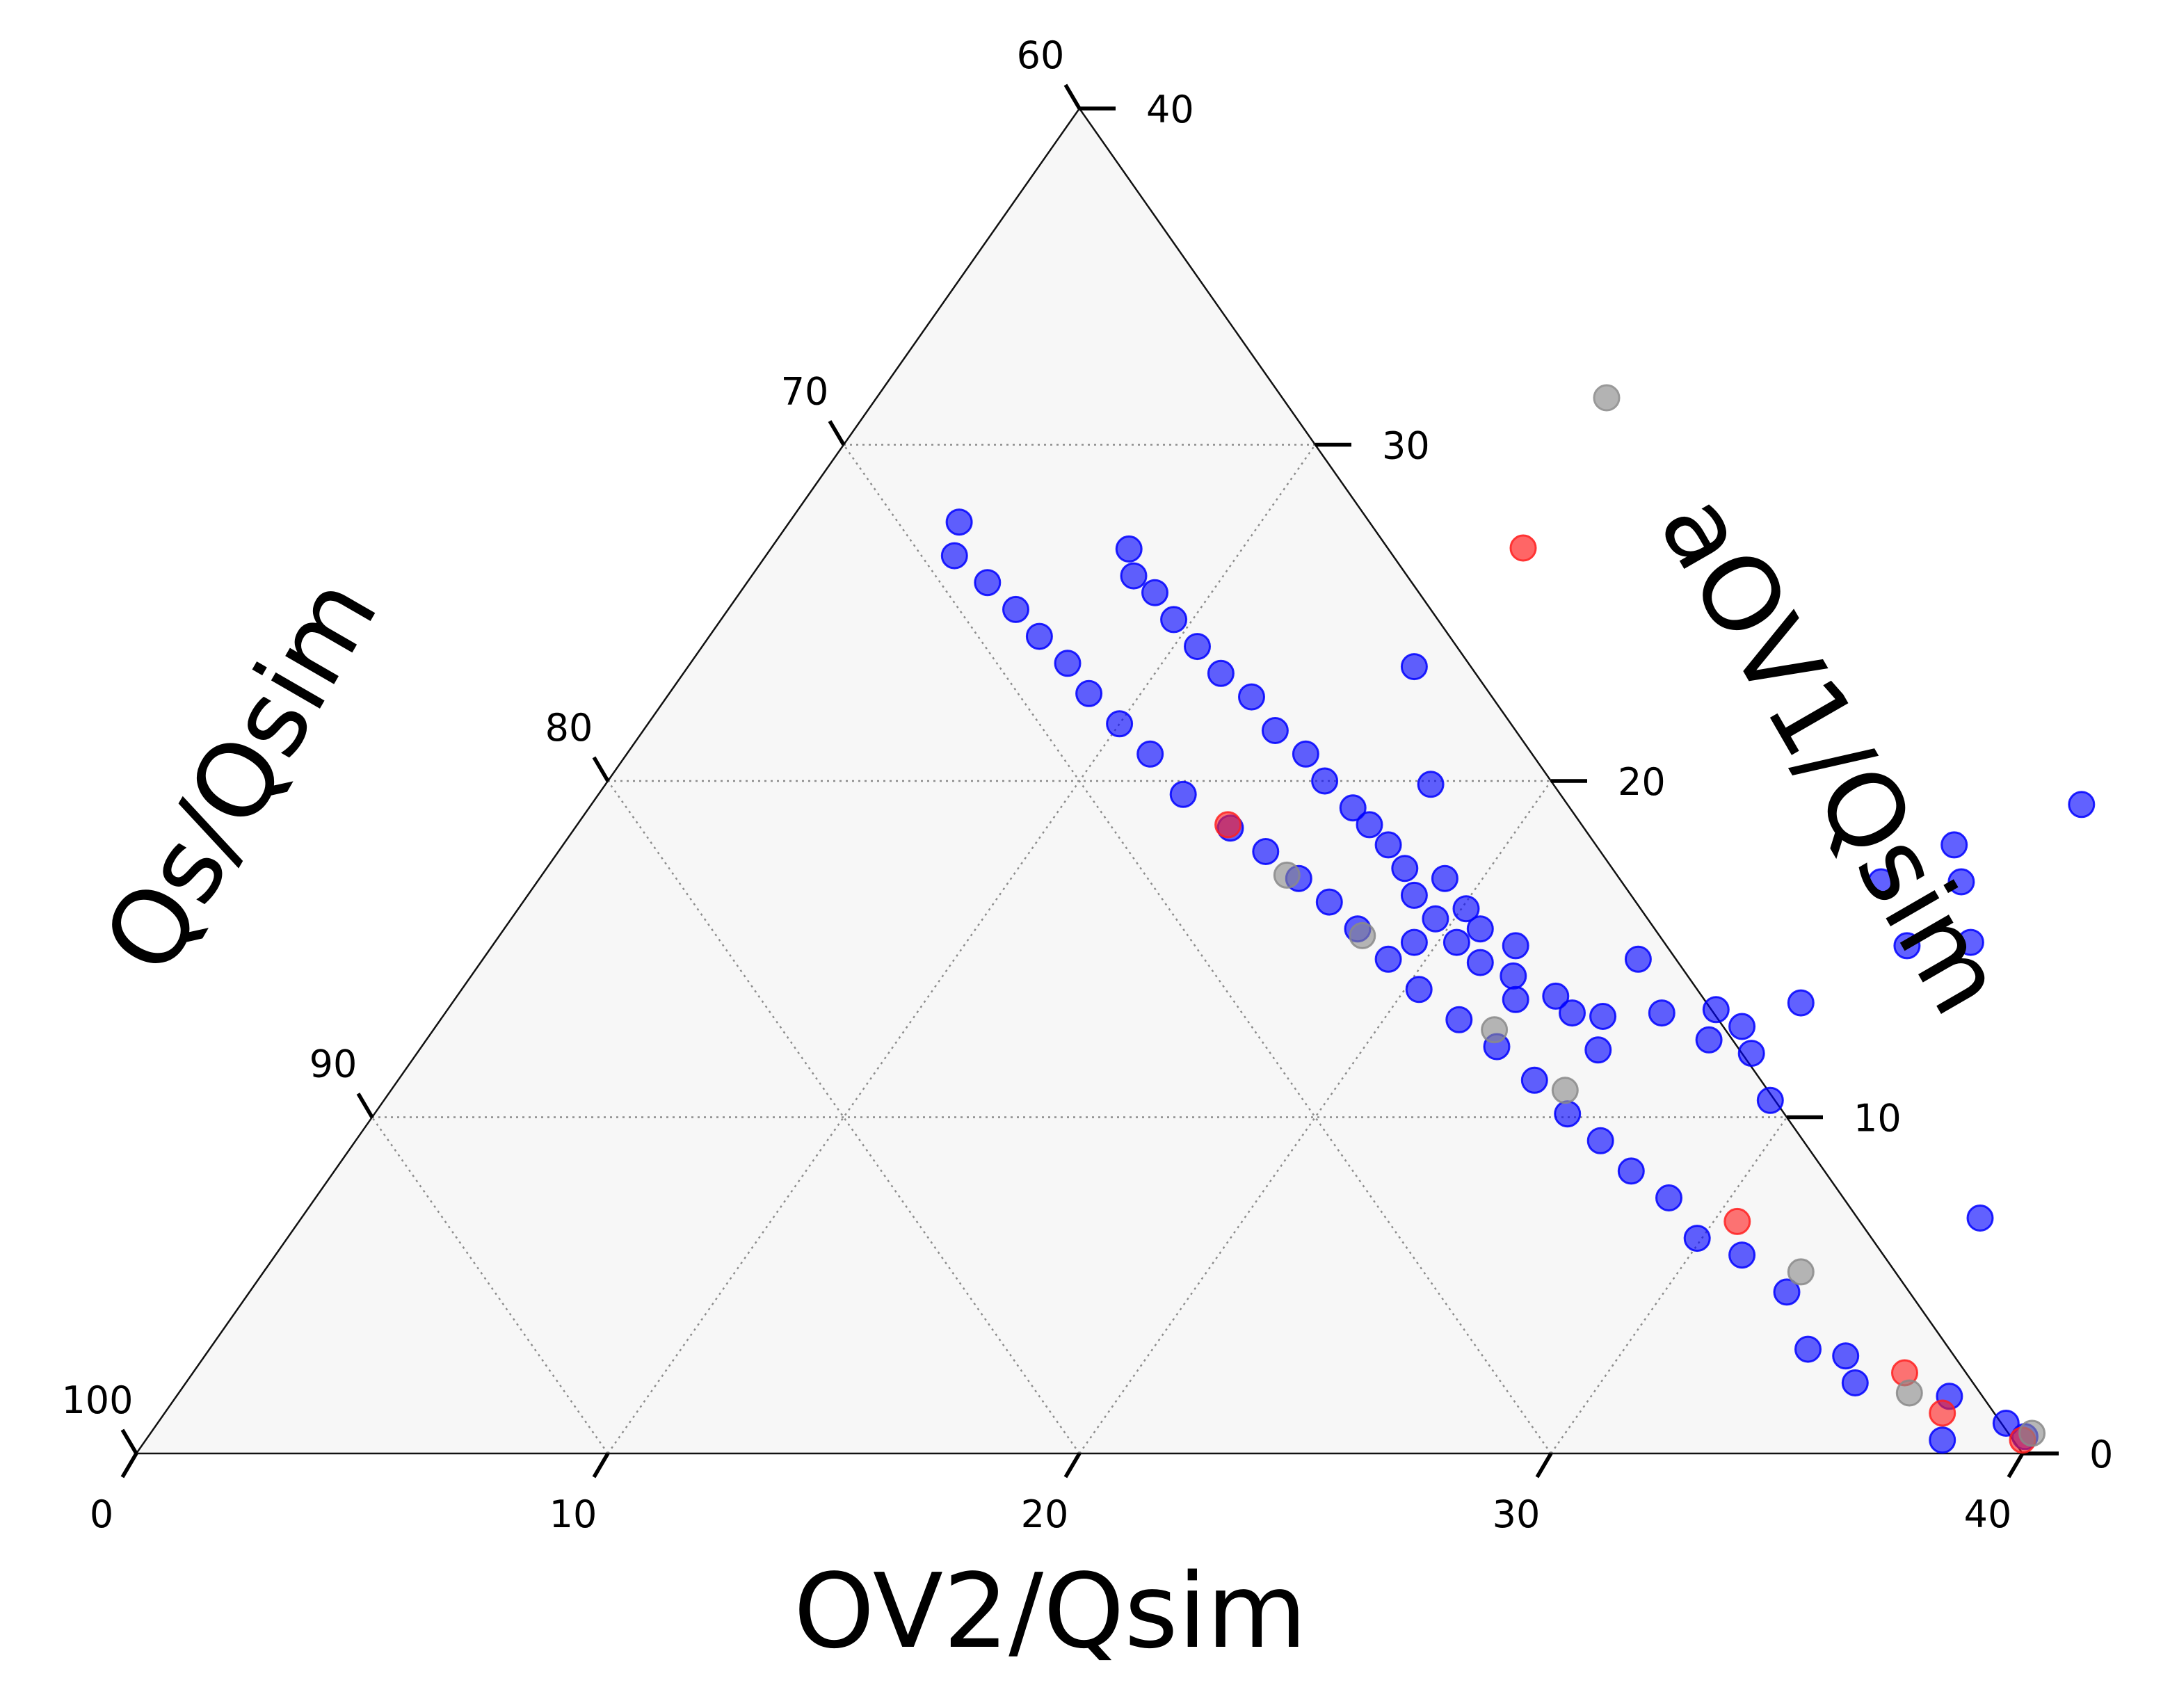 Image resolution: width=2170 pixels, height=1708 pixels. I want to click on bottom-axis-title: OV2/Qsim, so click(1050, 1611).